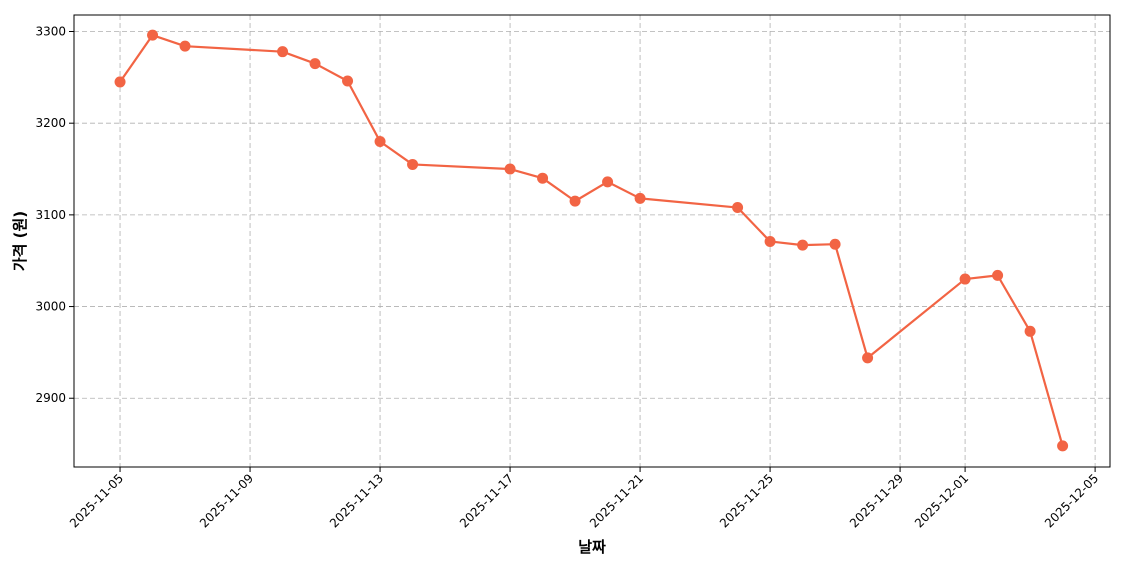  What do you see at coordinates (50, 215) in the screenshot?
I see `y-tick-label: 3100` at bounding box center [50, 215].